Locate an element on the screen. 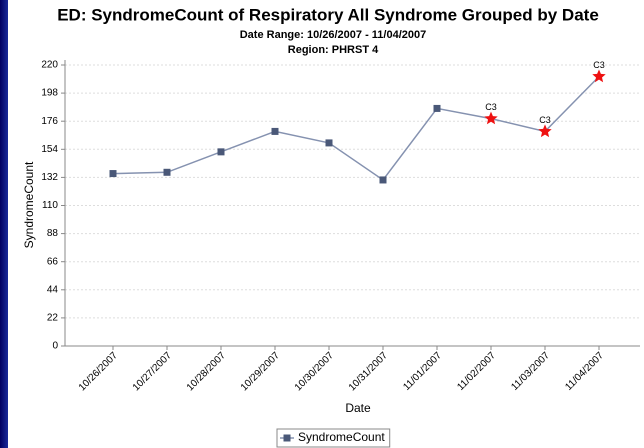 This screenshot has width=644, height=448. y-tick-label: 110 is located at coordinates (50, 205).